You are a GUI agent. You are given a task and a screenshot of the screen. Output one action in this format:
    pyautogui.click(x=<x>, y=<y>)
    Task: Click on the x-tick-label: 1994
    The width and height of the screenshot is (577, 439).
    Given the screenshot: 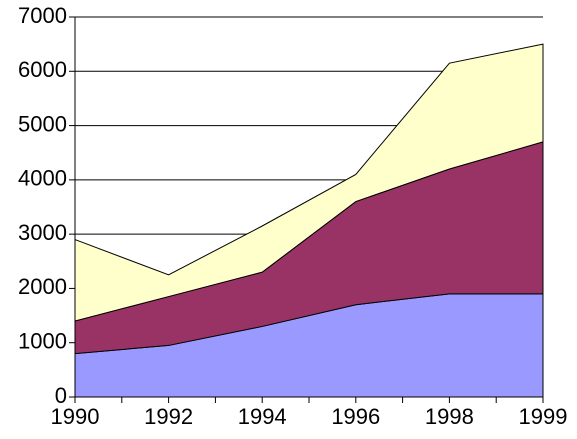 What is the action you would take?
    pyautogui.click(x=262, y=416)
    